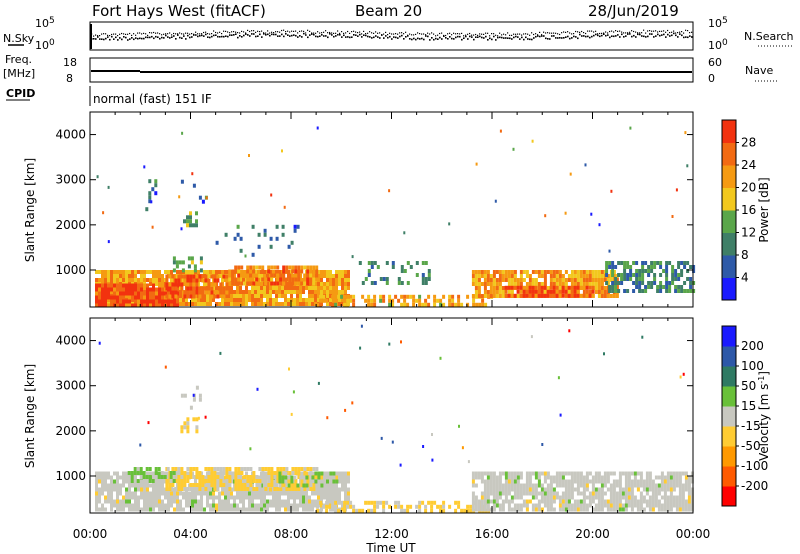  What do you see at coordinates (754, 486) in the screenshot?
I see `colorbar-tick-label: -200` at bounding box center [754, 486].